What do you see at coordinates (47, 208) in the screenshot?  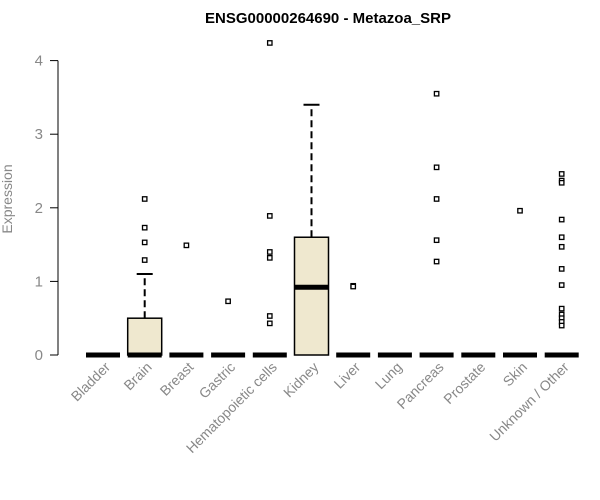 I see `y-axis: 0 1 2 3 4` at bounding box center [47, 208].